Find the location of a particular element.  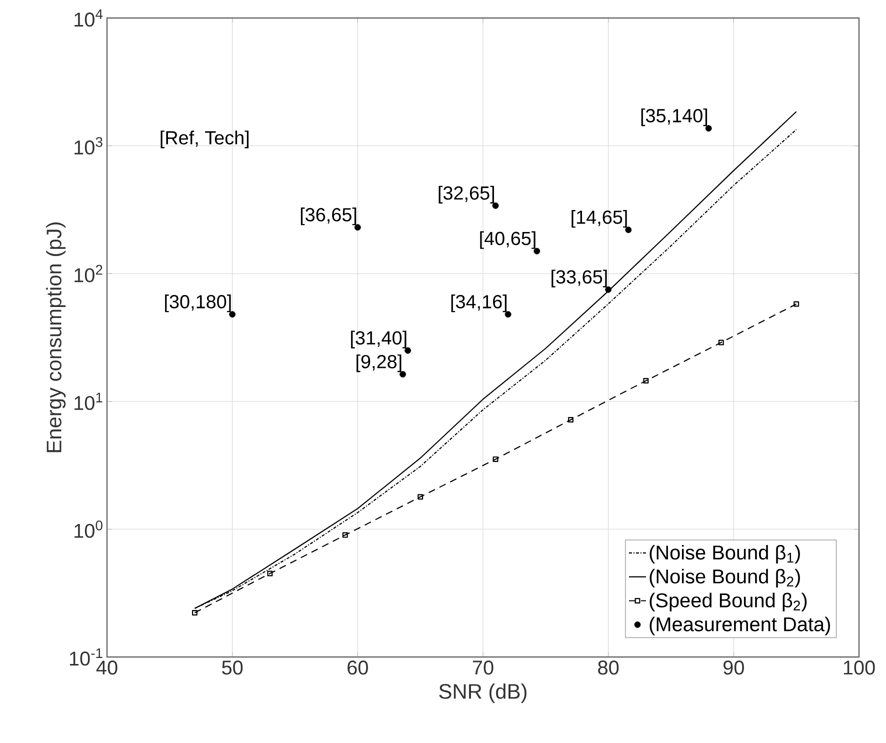

y-tick-label: 10$^{1}$ is located at coordinates (88, 401).